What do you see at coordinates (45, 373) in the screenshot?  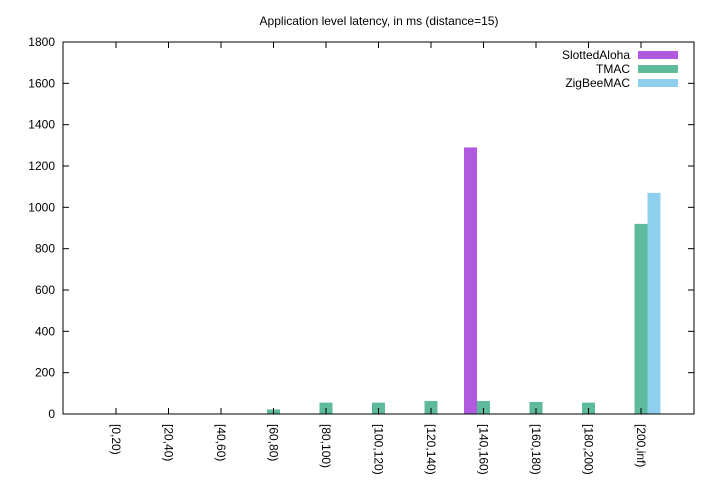 I see `y-tick-label: 200` at bounding box center [45, 373].